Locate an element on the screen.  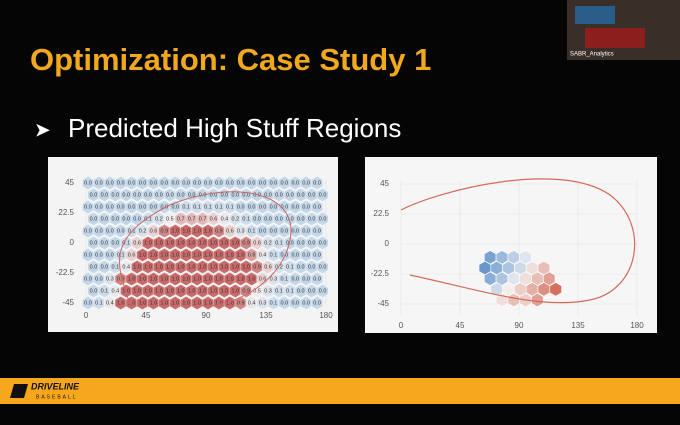
y-tick-label: 45 is located at coordinates (384, 183).